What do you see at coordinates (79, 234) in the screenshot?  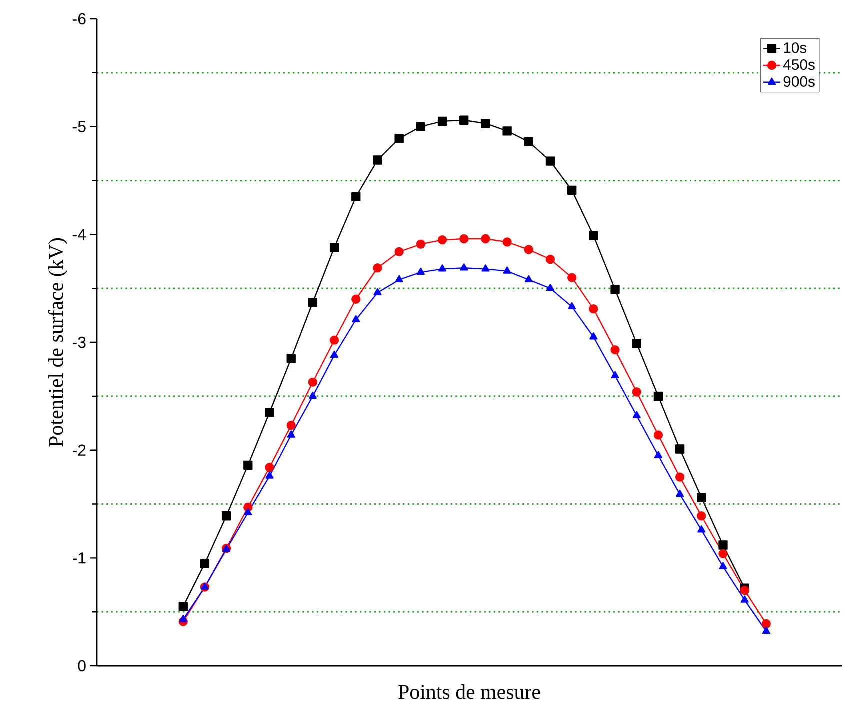 I see `y-tick-label: -4` at bounding box center [79, 234].